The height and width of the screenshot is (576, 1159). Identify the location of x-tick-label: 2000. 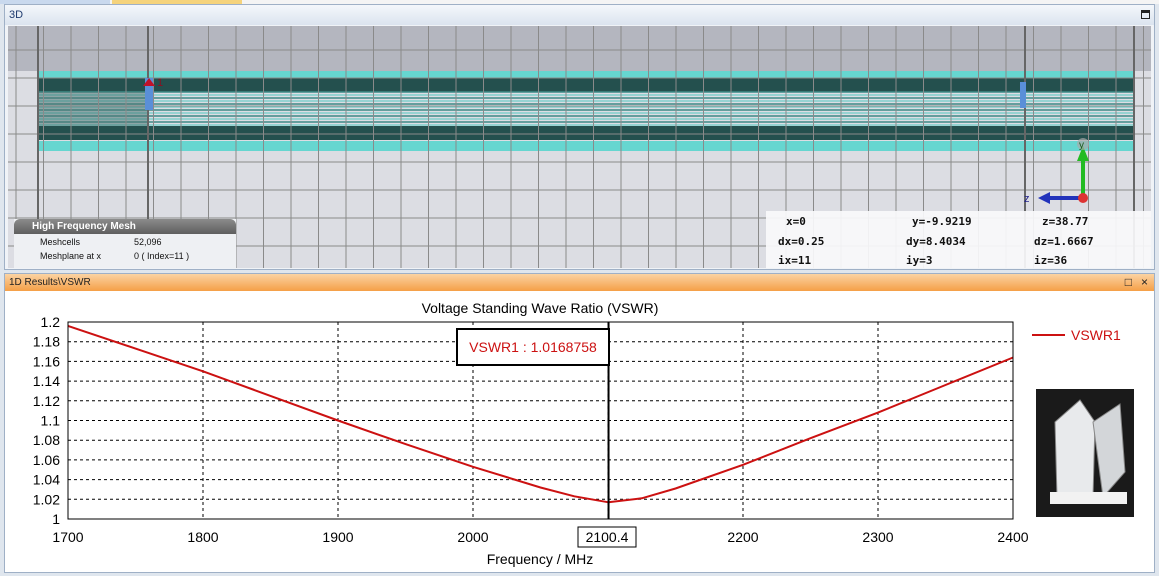
(472, 537).